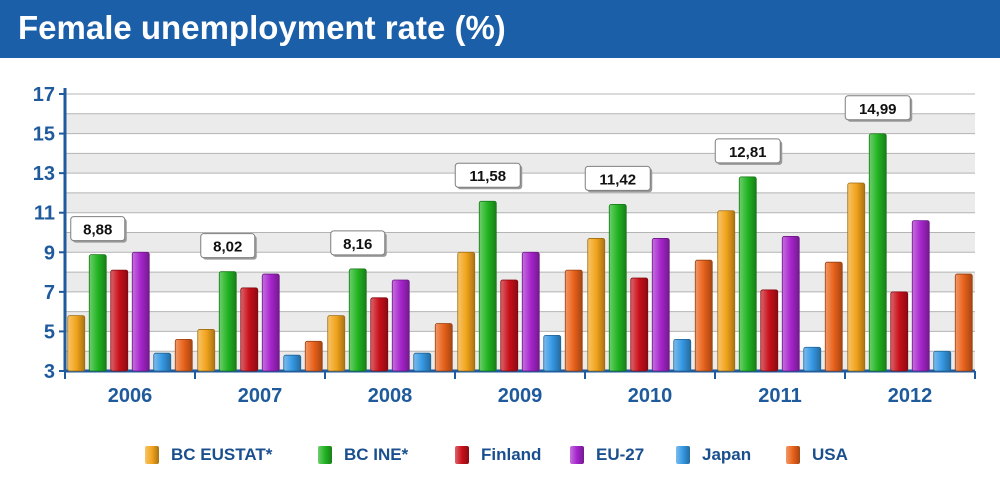 The height and width of the screenshot is (500, 1000). I want to click on legend-label: BC INE*, so click(376, 454).